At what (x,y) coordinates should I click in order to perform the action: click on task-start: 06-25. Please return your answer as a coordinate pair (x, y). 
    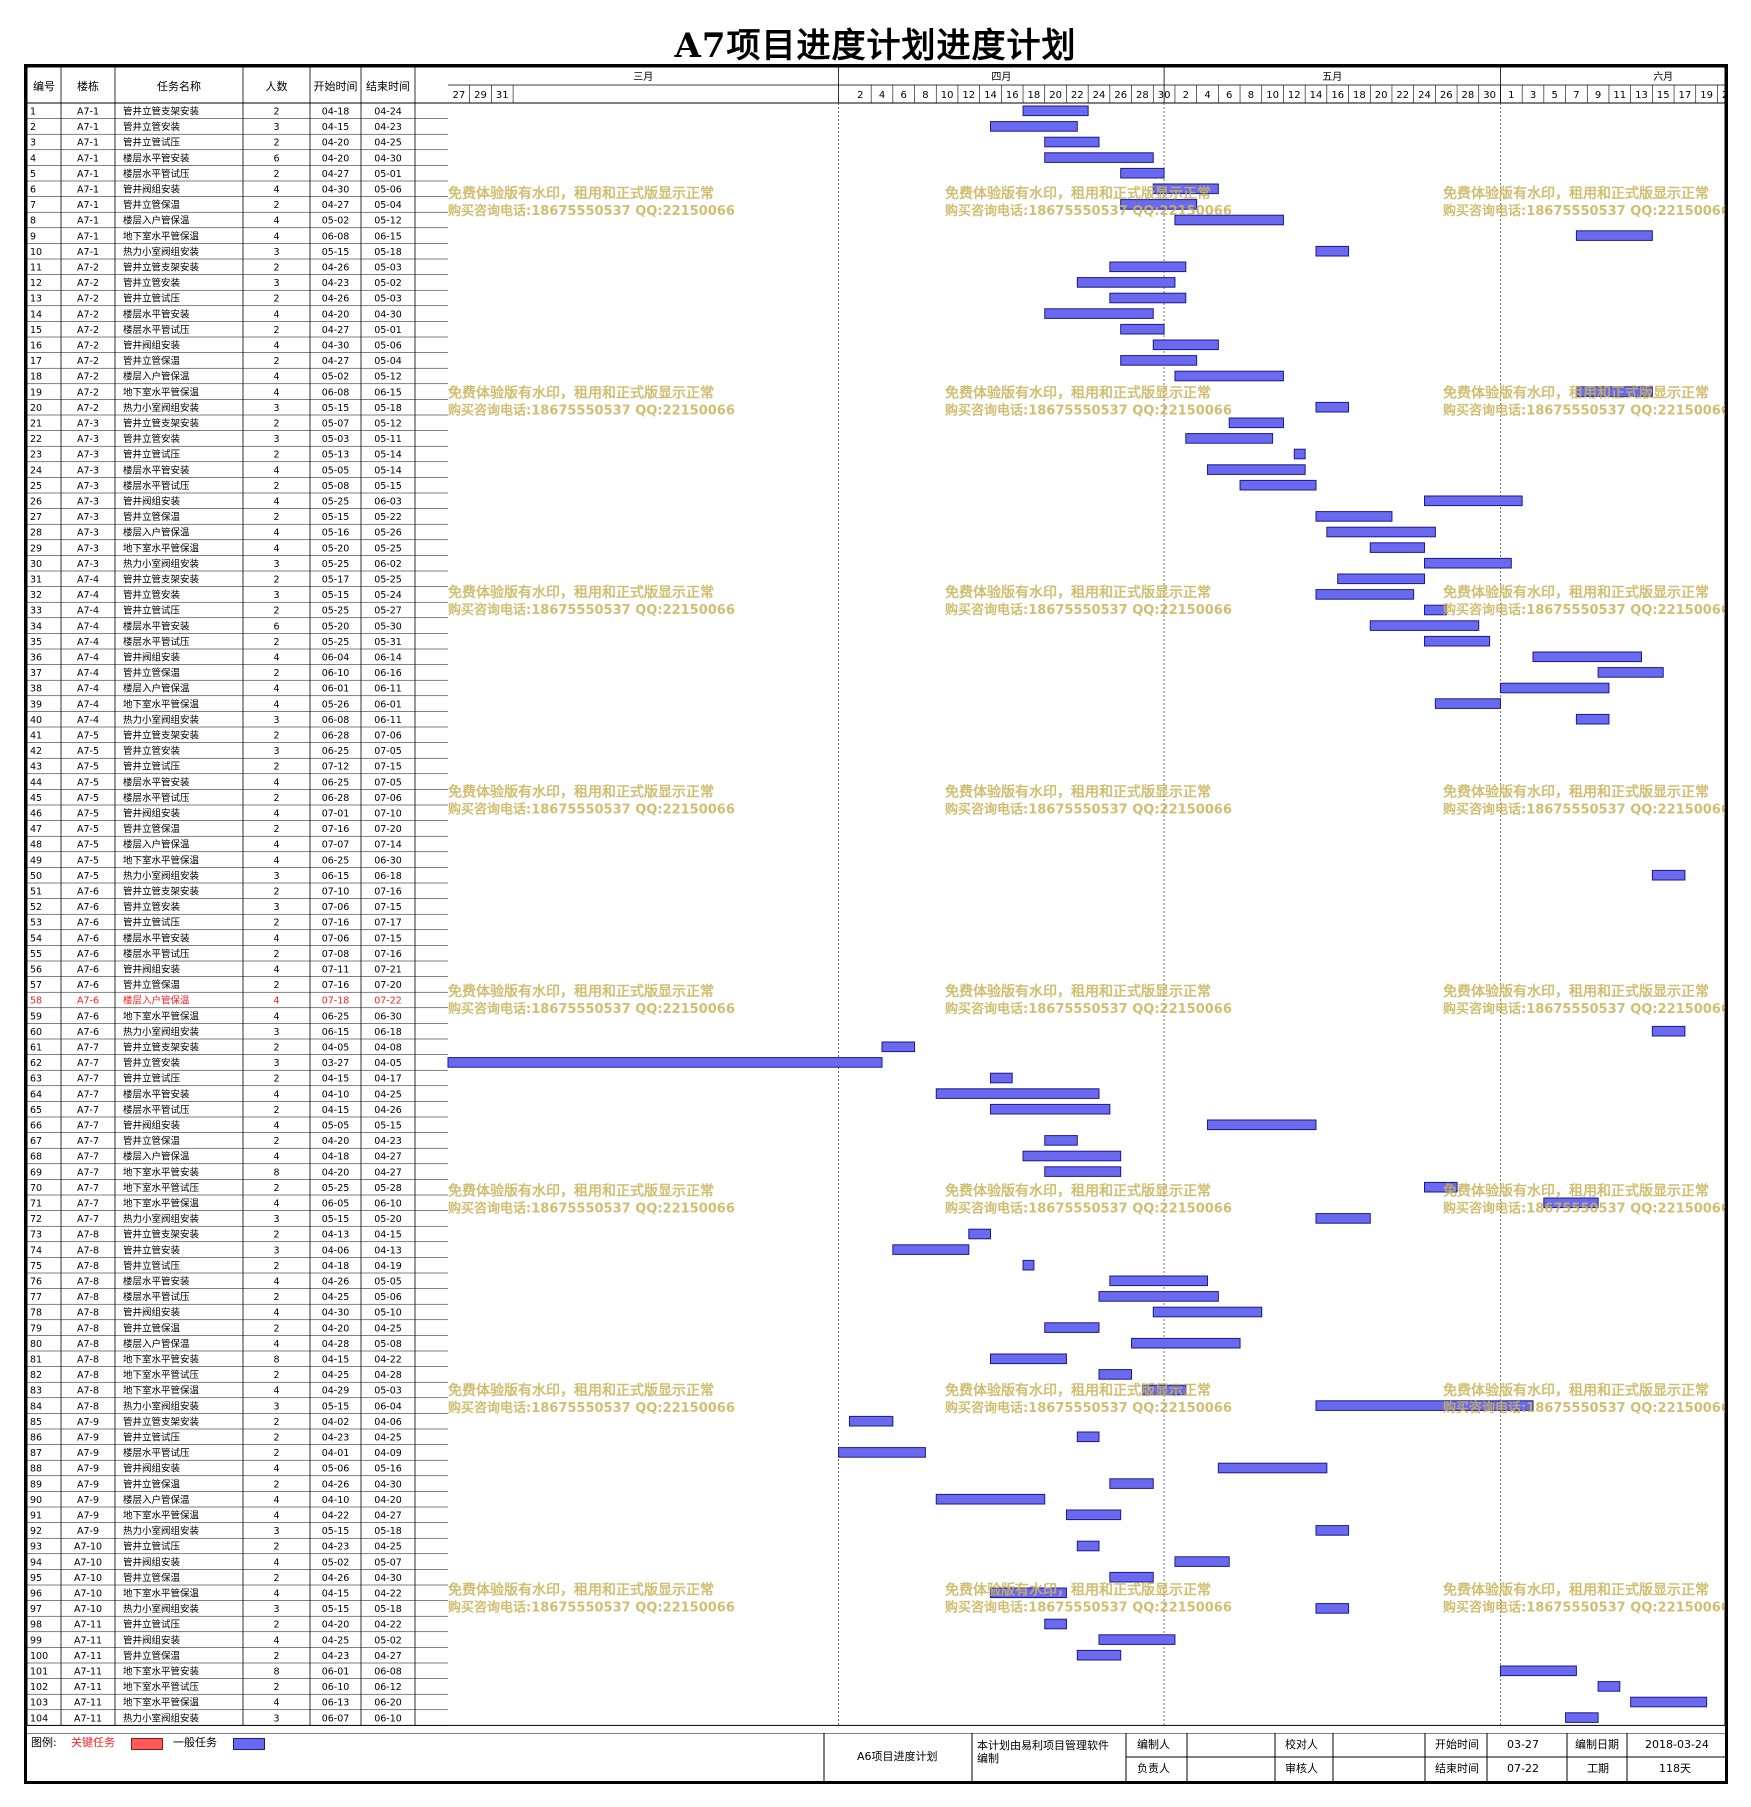
    Looking at the image, I should click on (336, 860).